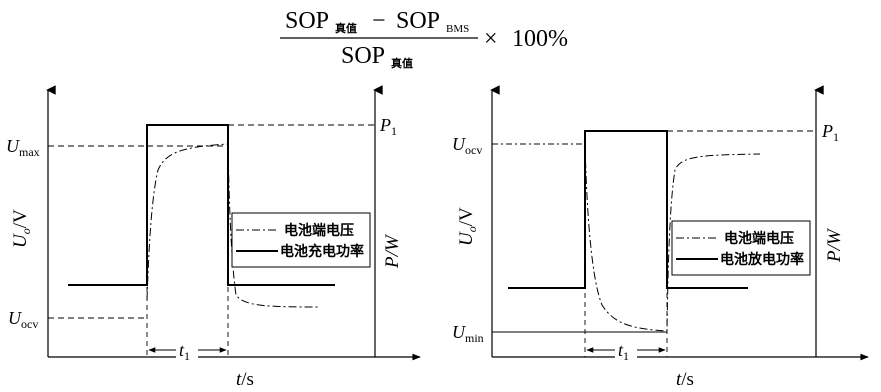 This screenshot has height=392, width=881. I want to click on right-legend-box, so click(741, 248).